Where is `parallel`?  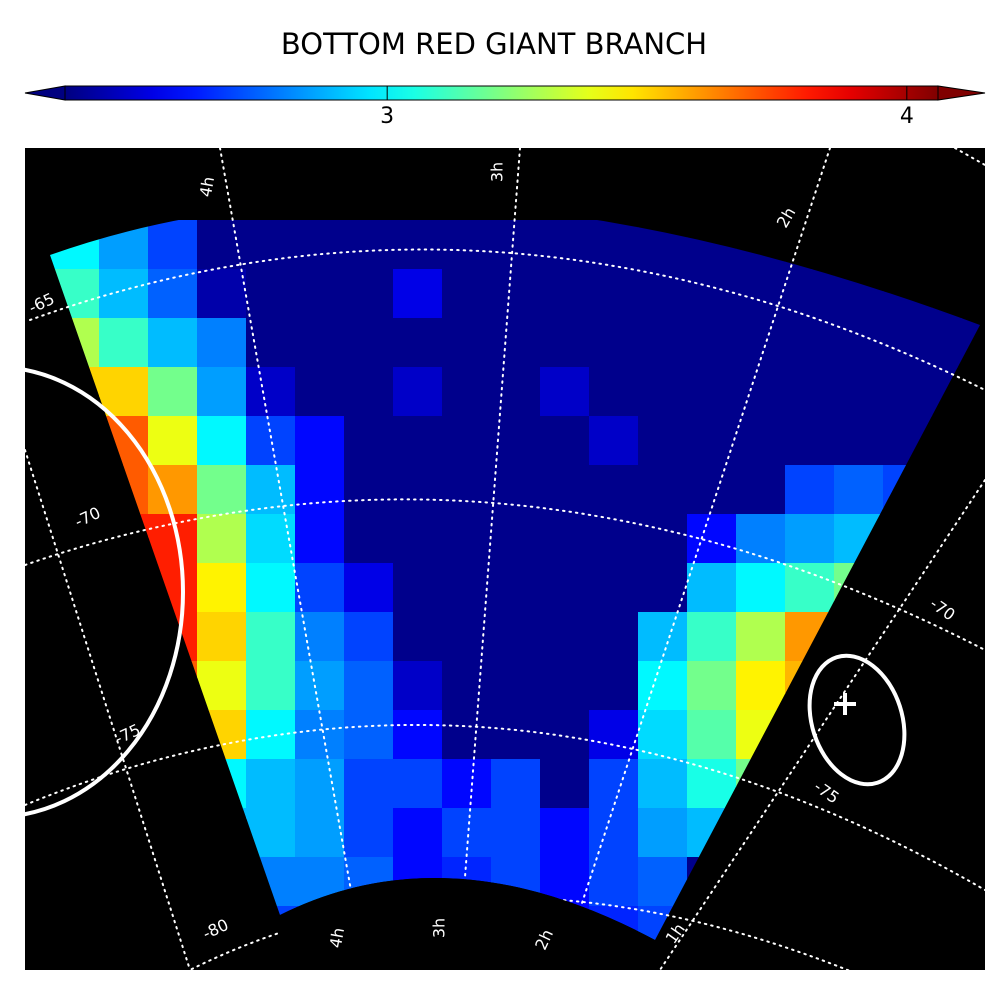 parallel is located at coordinates (507, 319).